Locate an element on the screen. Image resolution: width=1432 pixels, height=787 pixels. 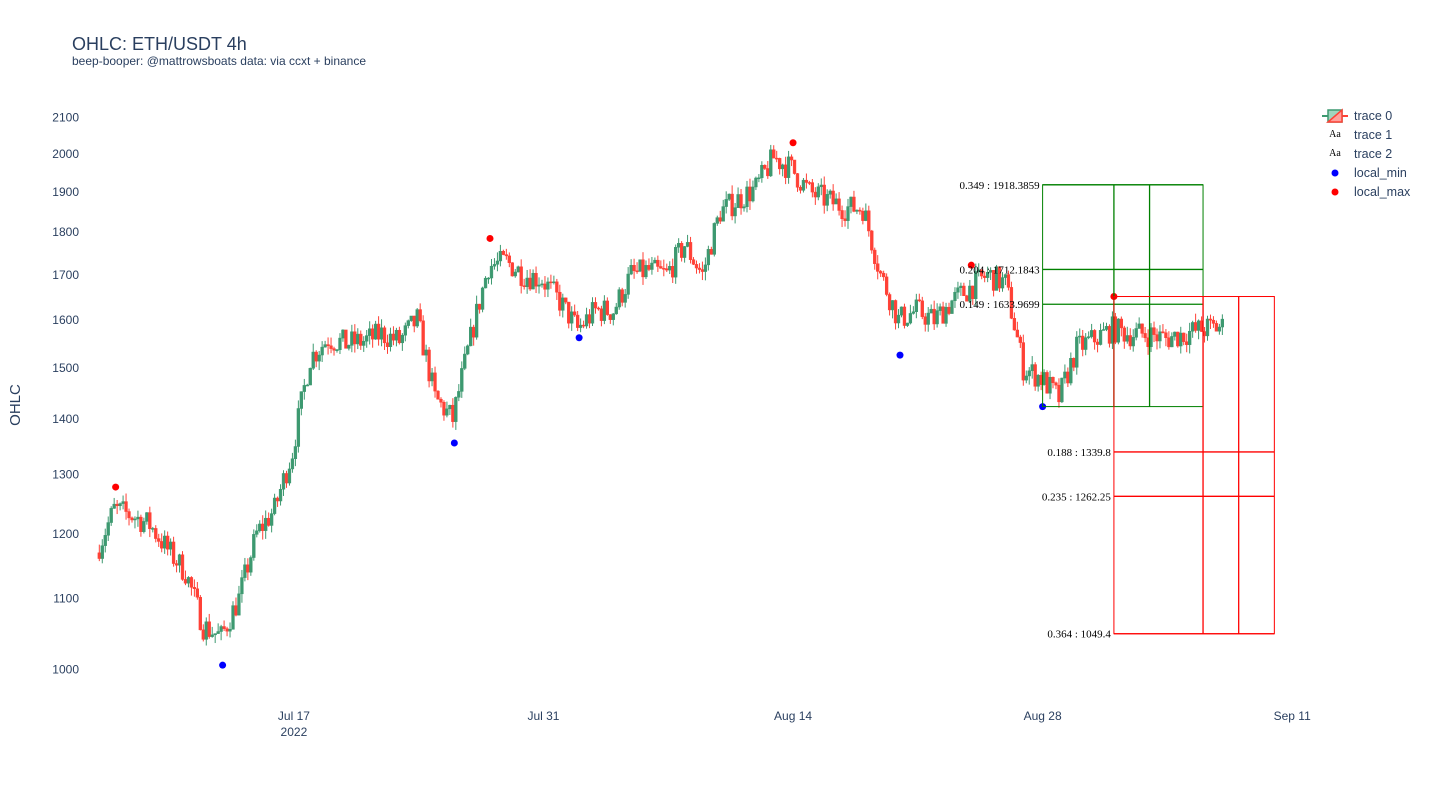
legend-label: trace 0 is located at coordinates (1373, 115).